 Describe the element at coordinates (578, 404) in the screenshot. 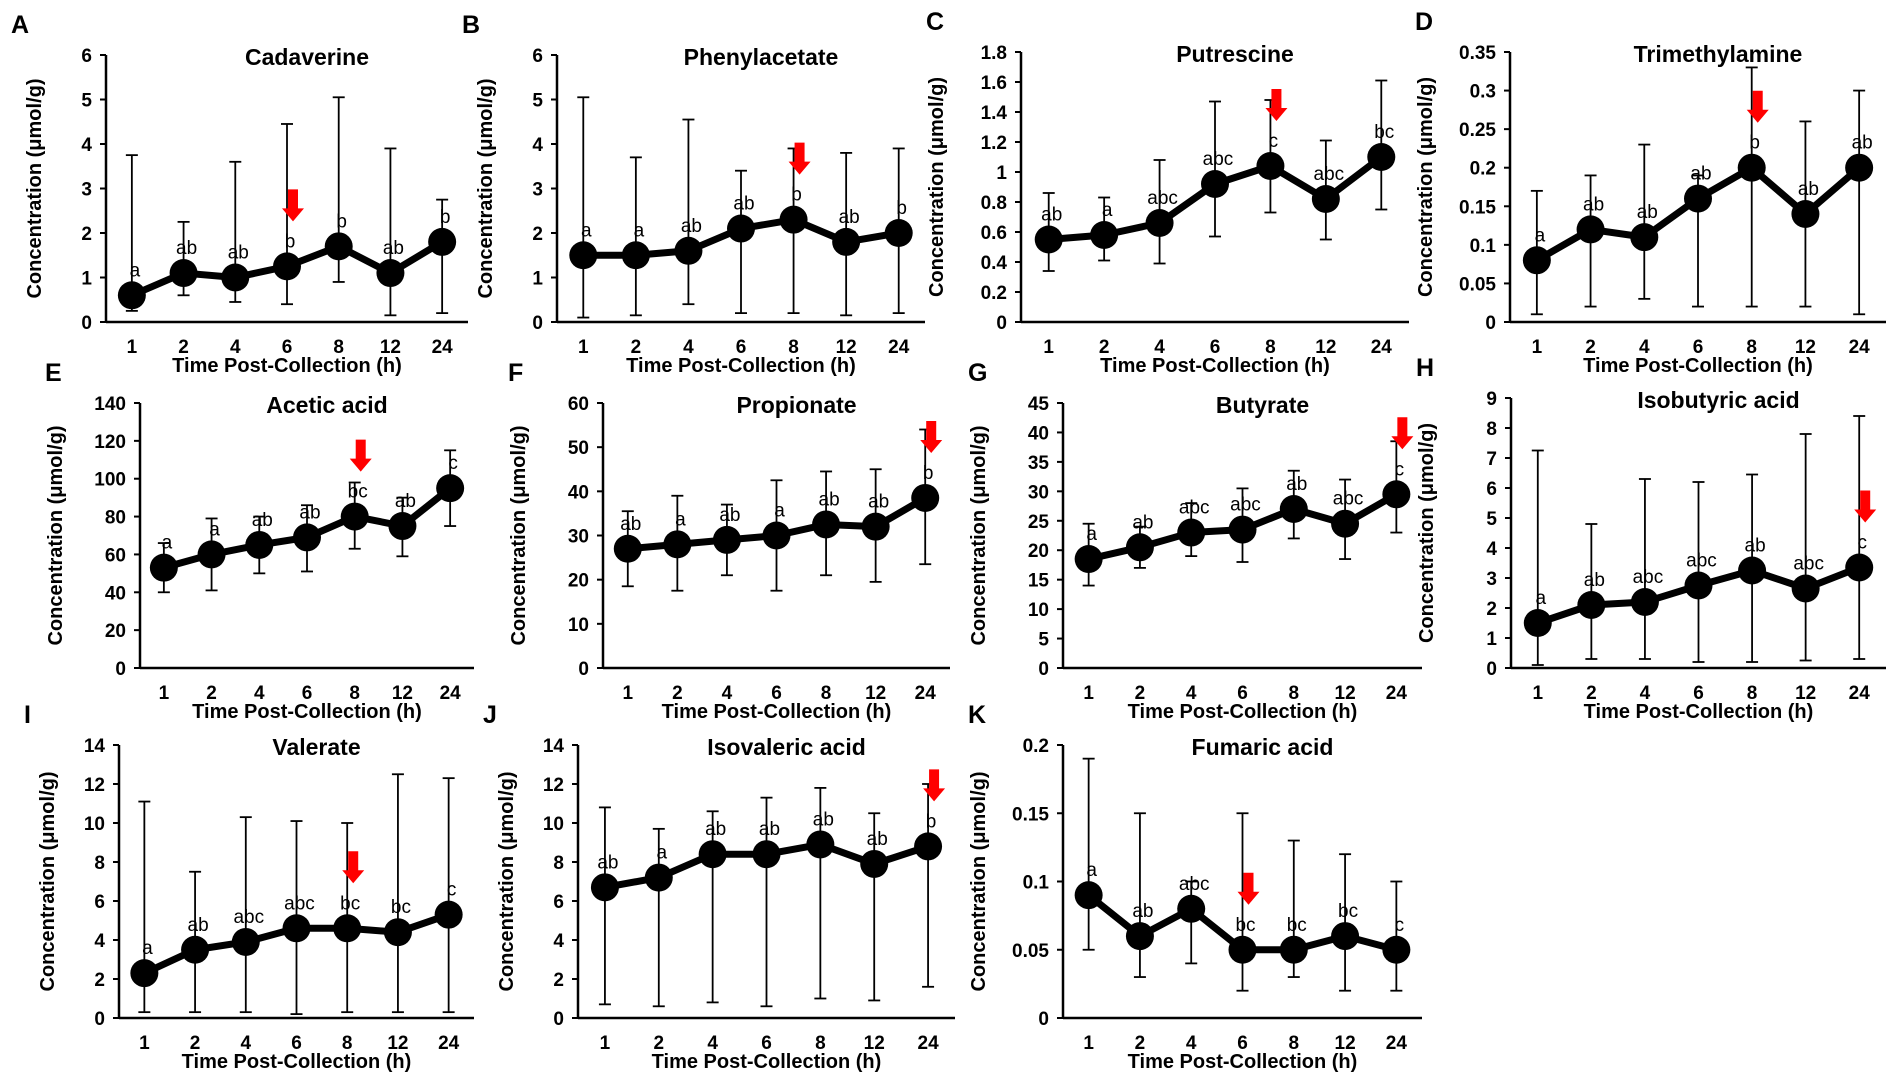

I see `y-tick-label: 60` at that location.